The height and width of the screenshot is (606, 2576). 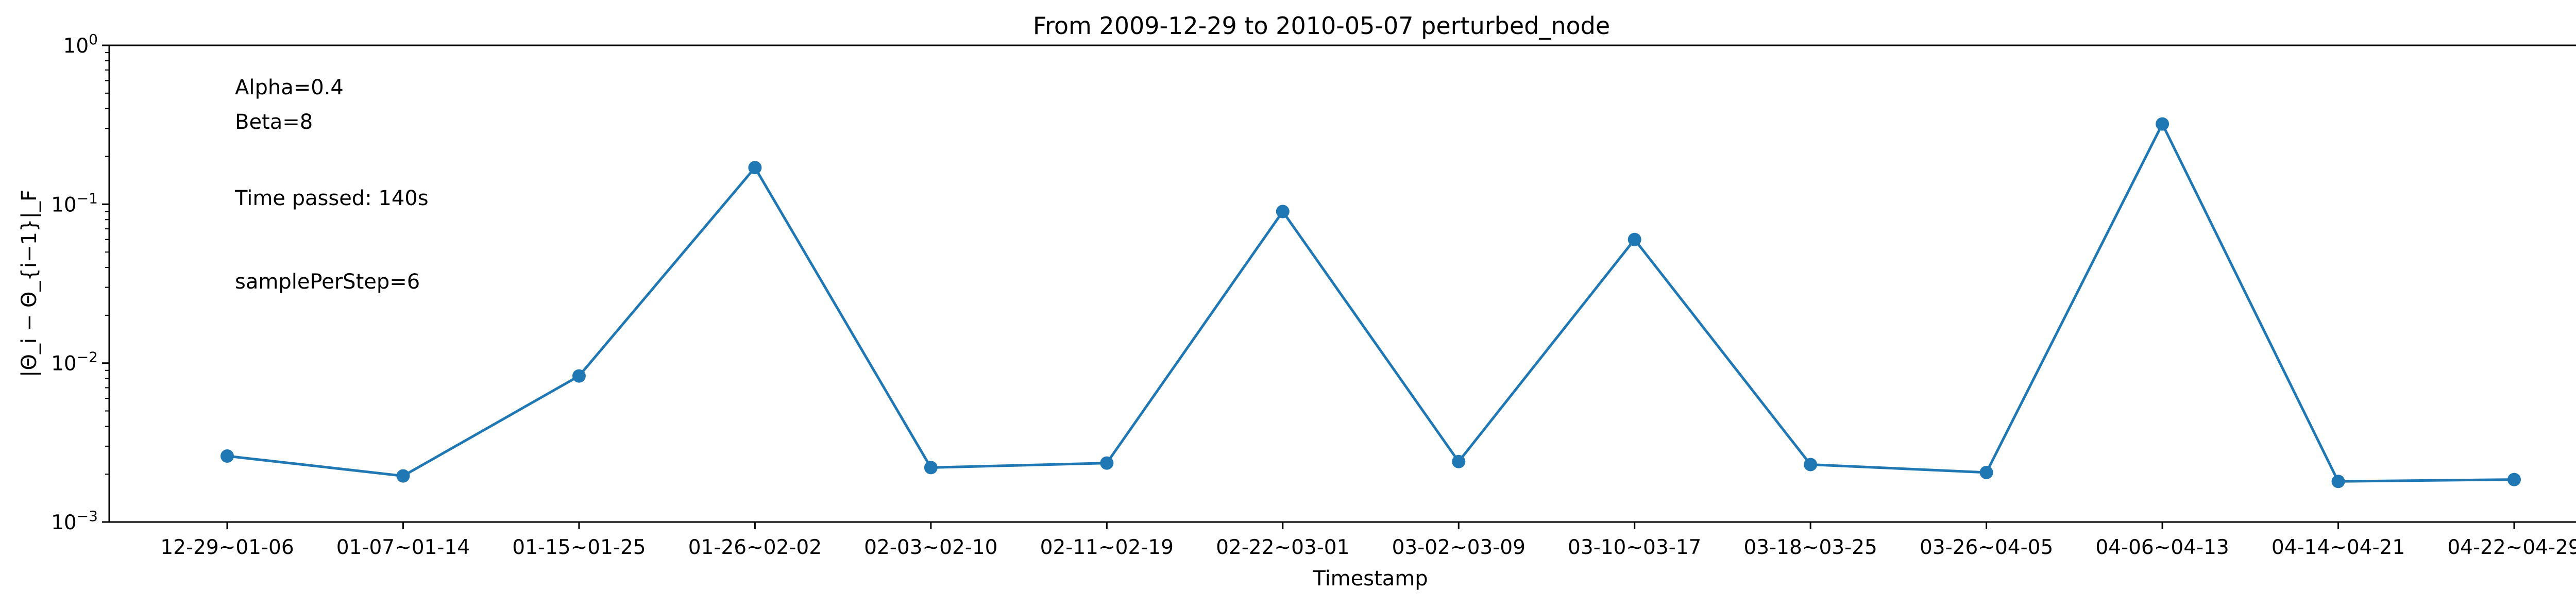 I want to click on x-tick-label: 02-22~03-01, so click(x=1282, y=547).